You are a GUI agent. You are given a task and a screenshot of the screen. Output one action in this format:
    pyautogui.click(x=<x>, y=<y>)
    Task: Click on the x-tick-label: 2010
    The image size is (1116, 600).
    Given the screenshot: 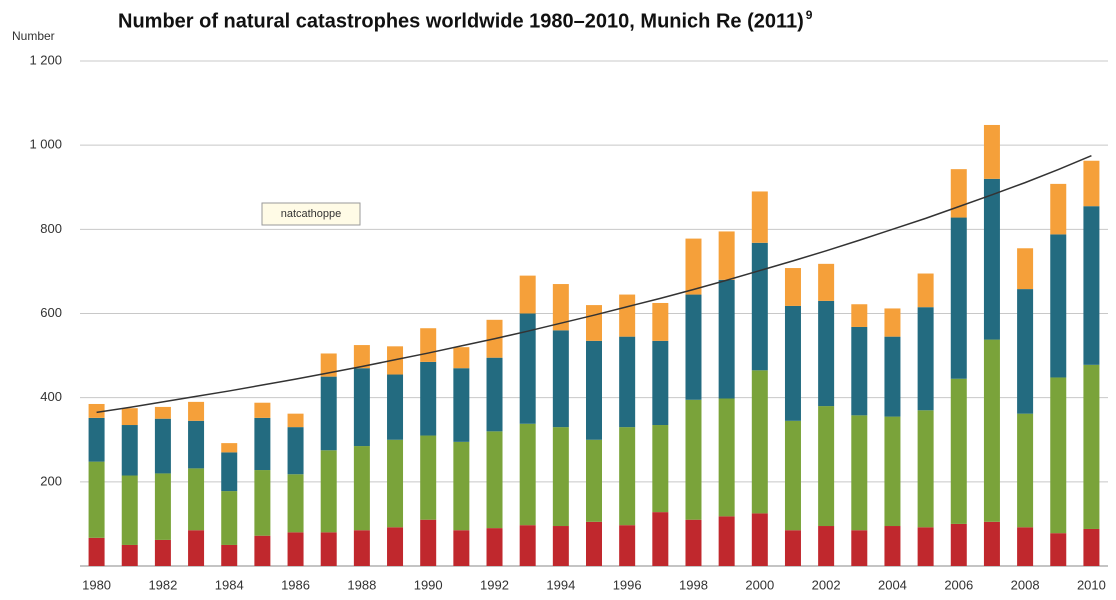 What is the action you would take?
    pyautogui.click(x=1091, y=584)
    